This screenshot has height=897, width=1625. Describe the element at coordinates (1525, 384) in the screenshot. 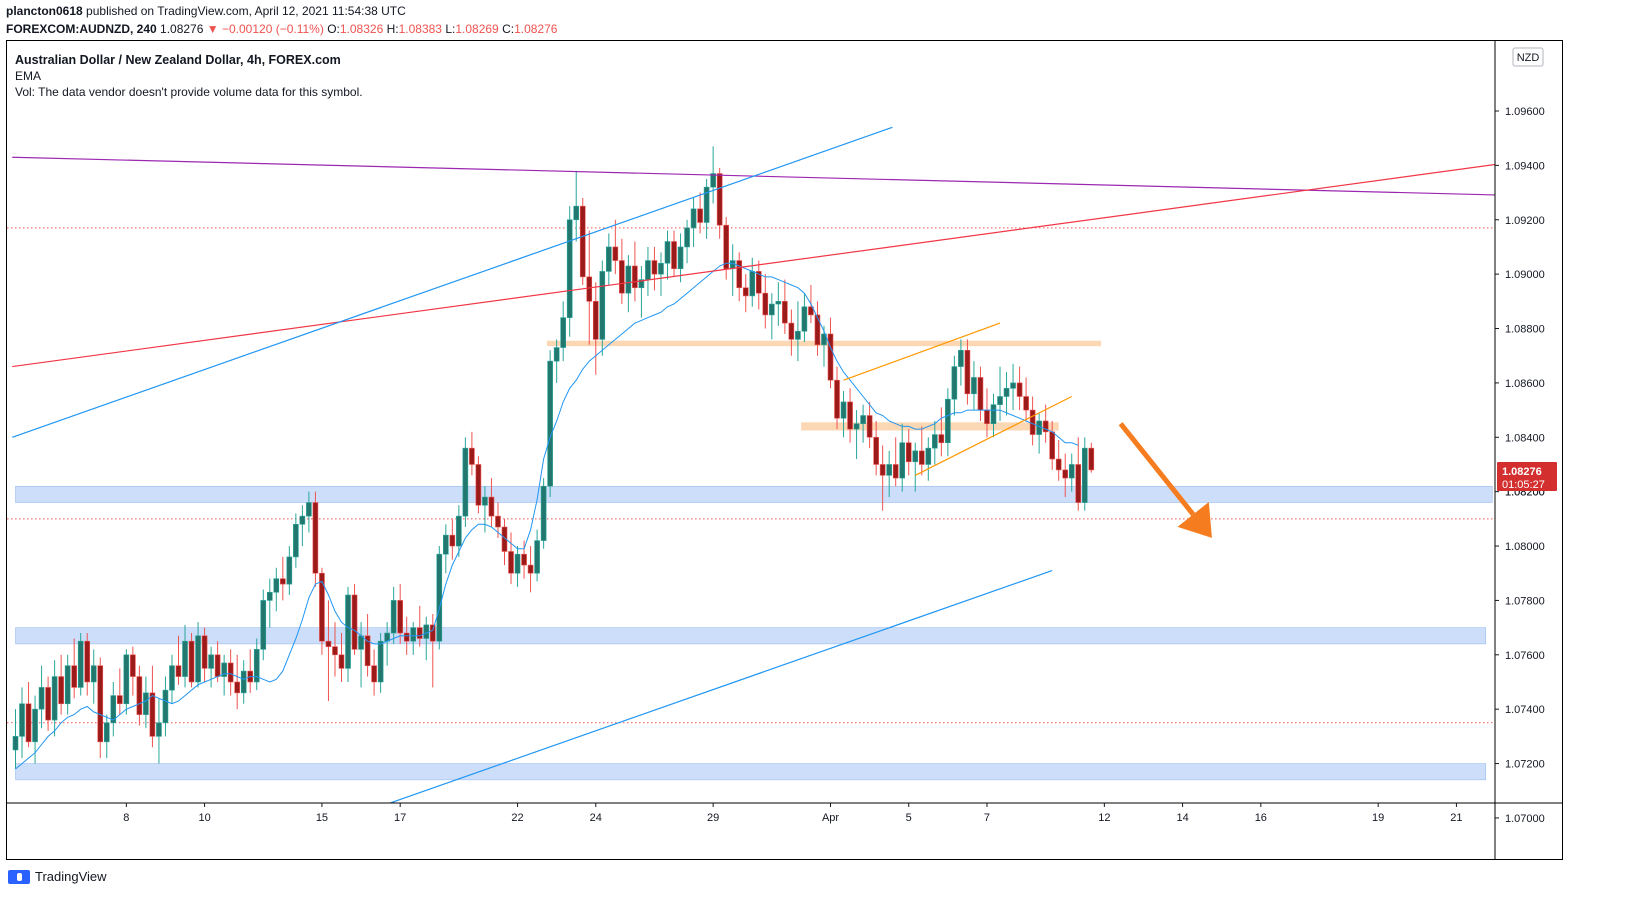

I see `price-tick-label: 1.08600` at that location.